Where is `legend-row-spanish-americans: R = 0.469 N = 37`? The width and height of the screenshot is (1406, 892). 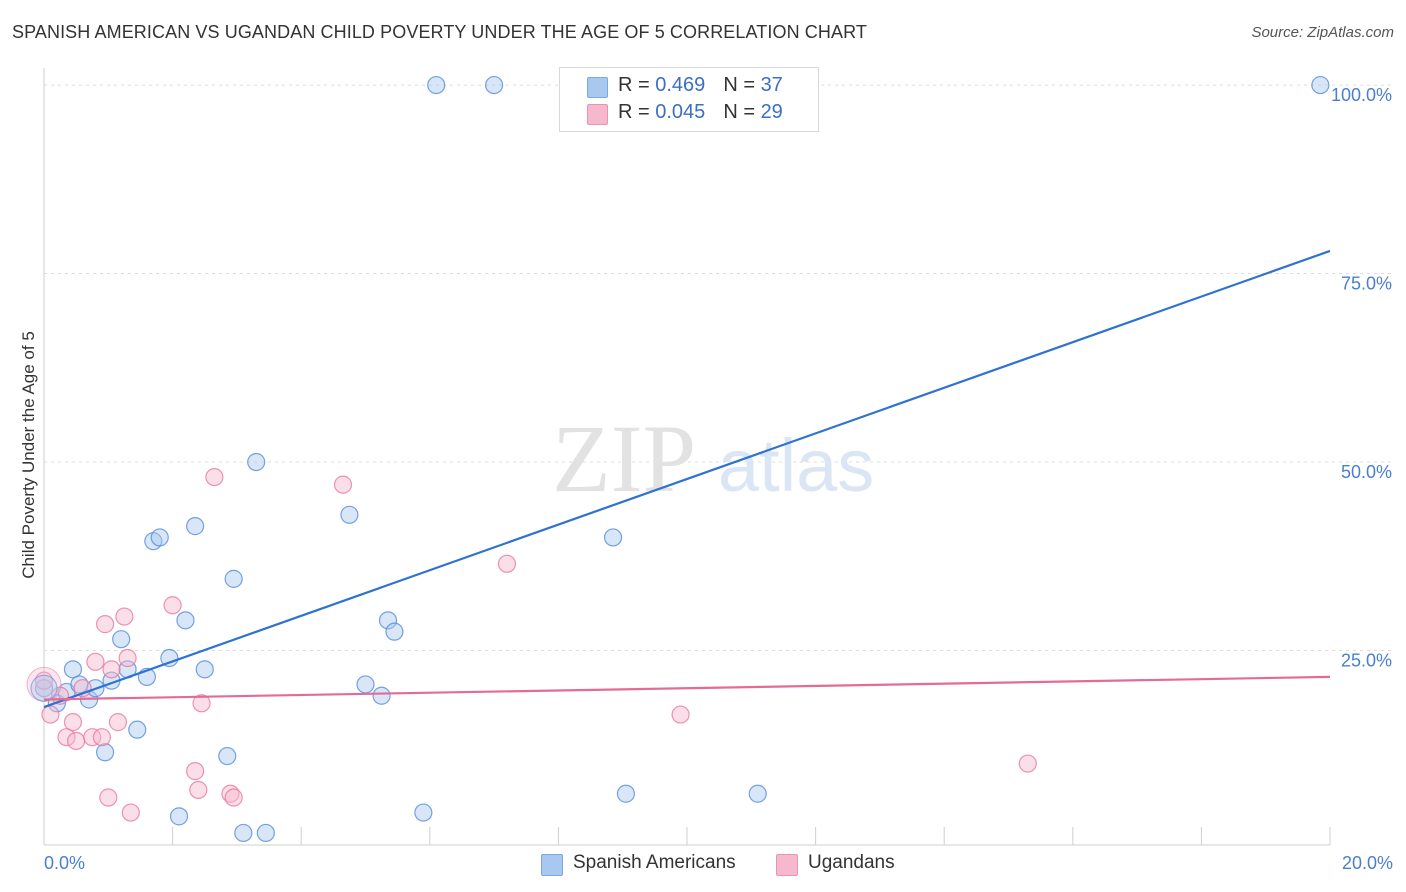 legend-row-spanish-americans: R = 0.469 N = 37 is located at coordinates (689, 87).